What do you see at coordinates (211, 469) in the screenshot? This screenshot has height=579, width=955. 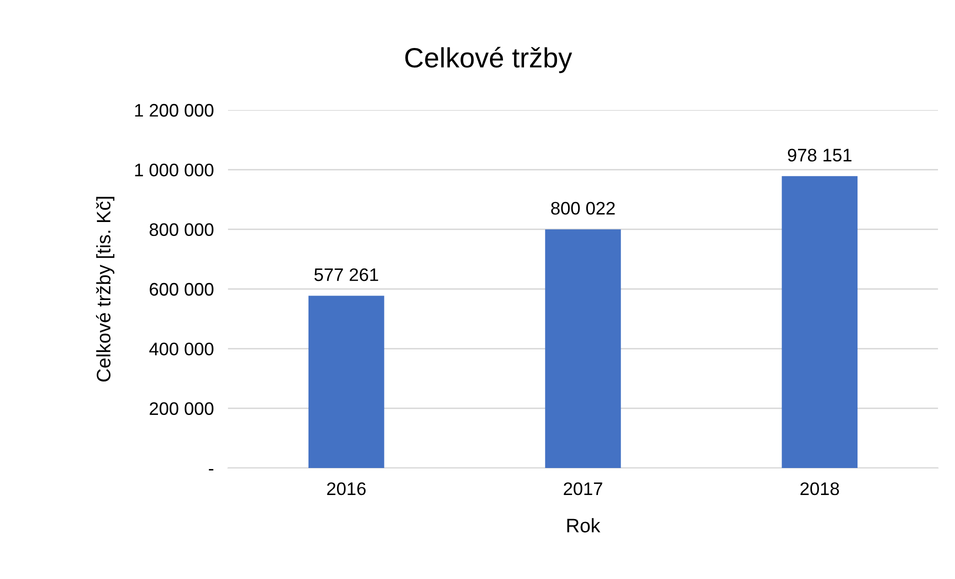 I see `y-tick-label: -` at bounding box center [211, 469].